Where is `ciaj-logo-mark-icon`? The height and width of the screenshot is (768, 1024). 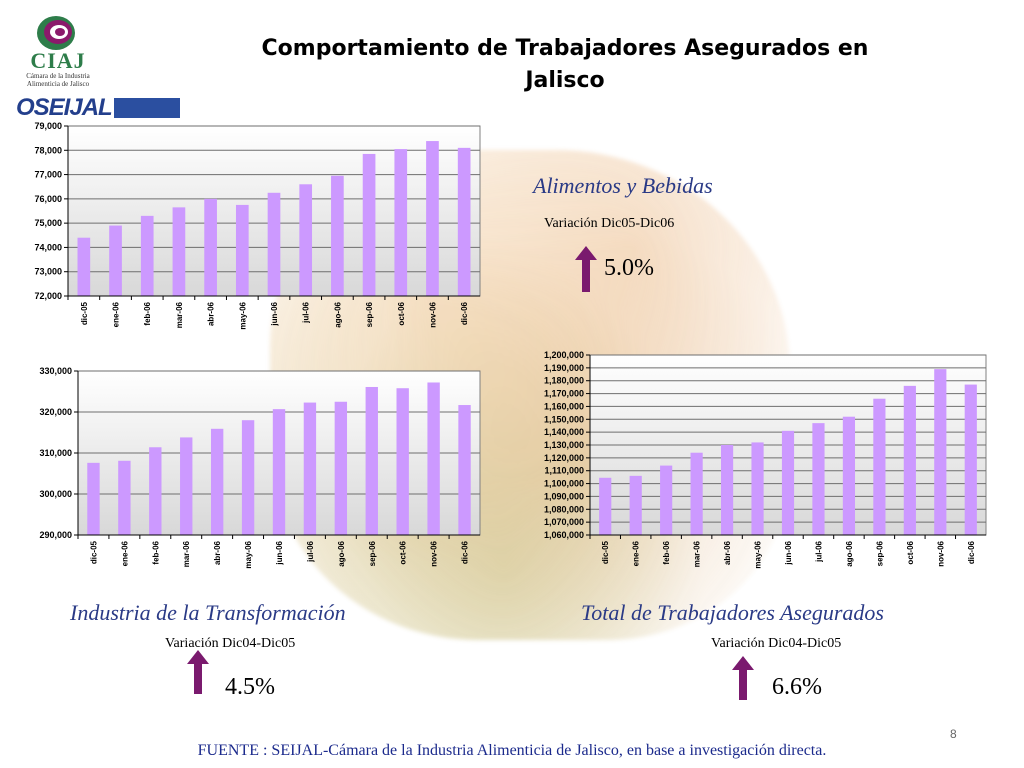
ciaj-logo-mark-icon is located at coordinates (56, 33).